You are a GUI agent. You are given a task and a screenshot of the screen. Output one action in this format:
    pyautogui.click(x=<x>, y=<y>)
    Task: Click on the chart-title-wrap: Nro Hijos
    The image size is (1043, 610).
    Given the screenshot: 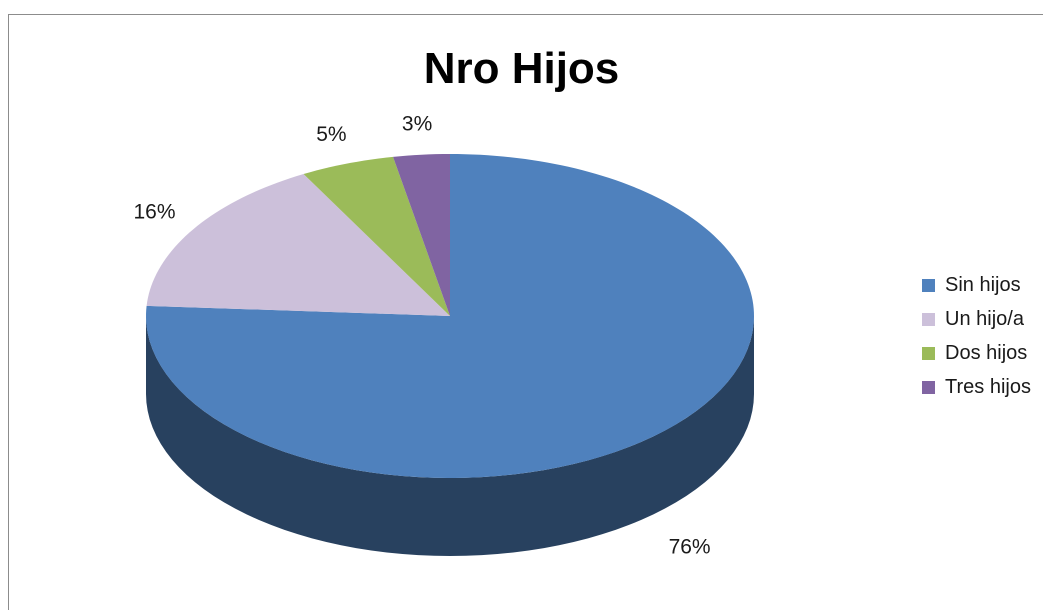 What is the action you would take?
    pyautogui.click(x=521, y=69)
    